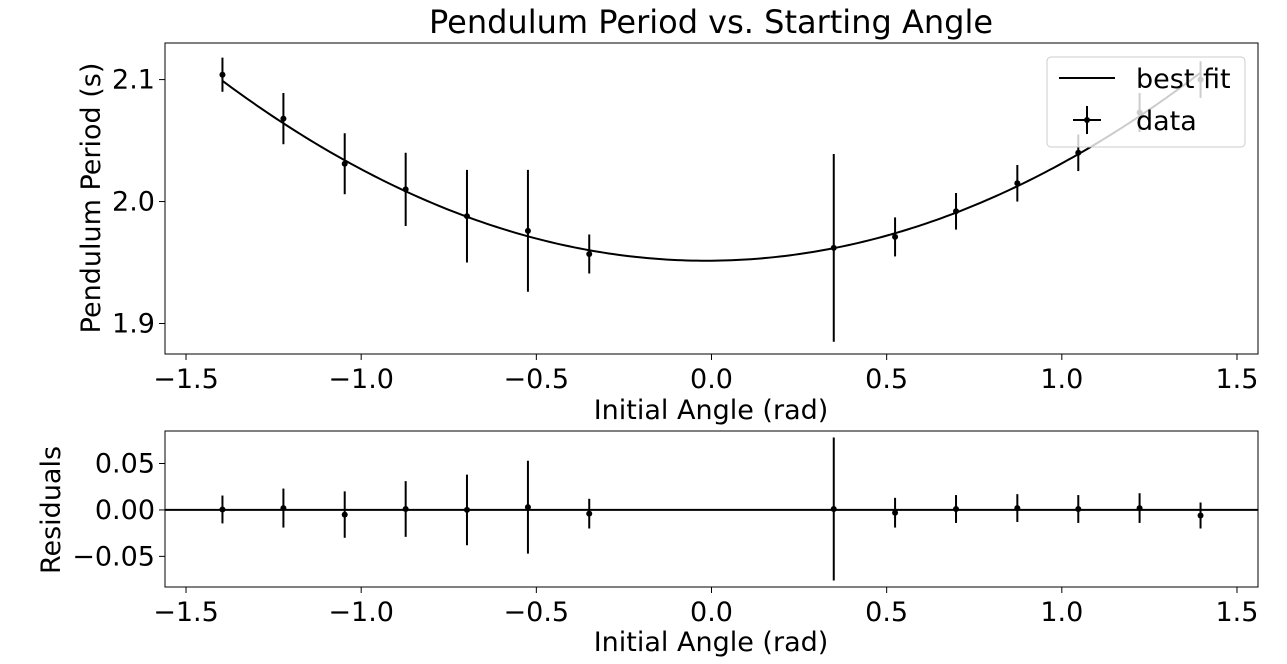 This screenshot has height=664, width=1287. What do you see at coordinates (51, 510) in the screenshot?
I see `y-axis-label: Residuals` at bounding box center [51, 510].